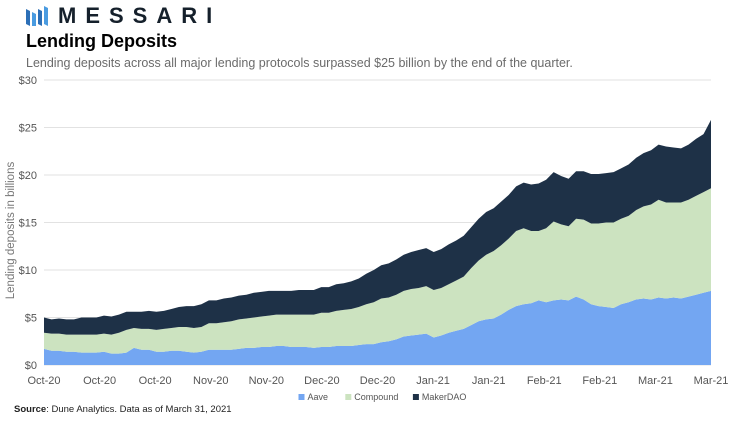 The width and height of the screenshot is (734, 423). What do you see at coordinates (444, 397) in the screenshot?
I see `legend-label: MakerDAO` at bounding box center [444, 397].